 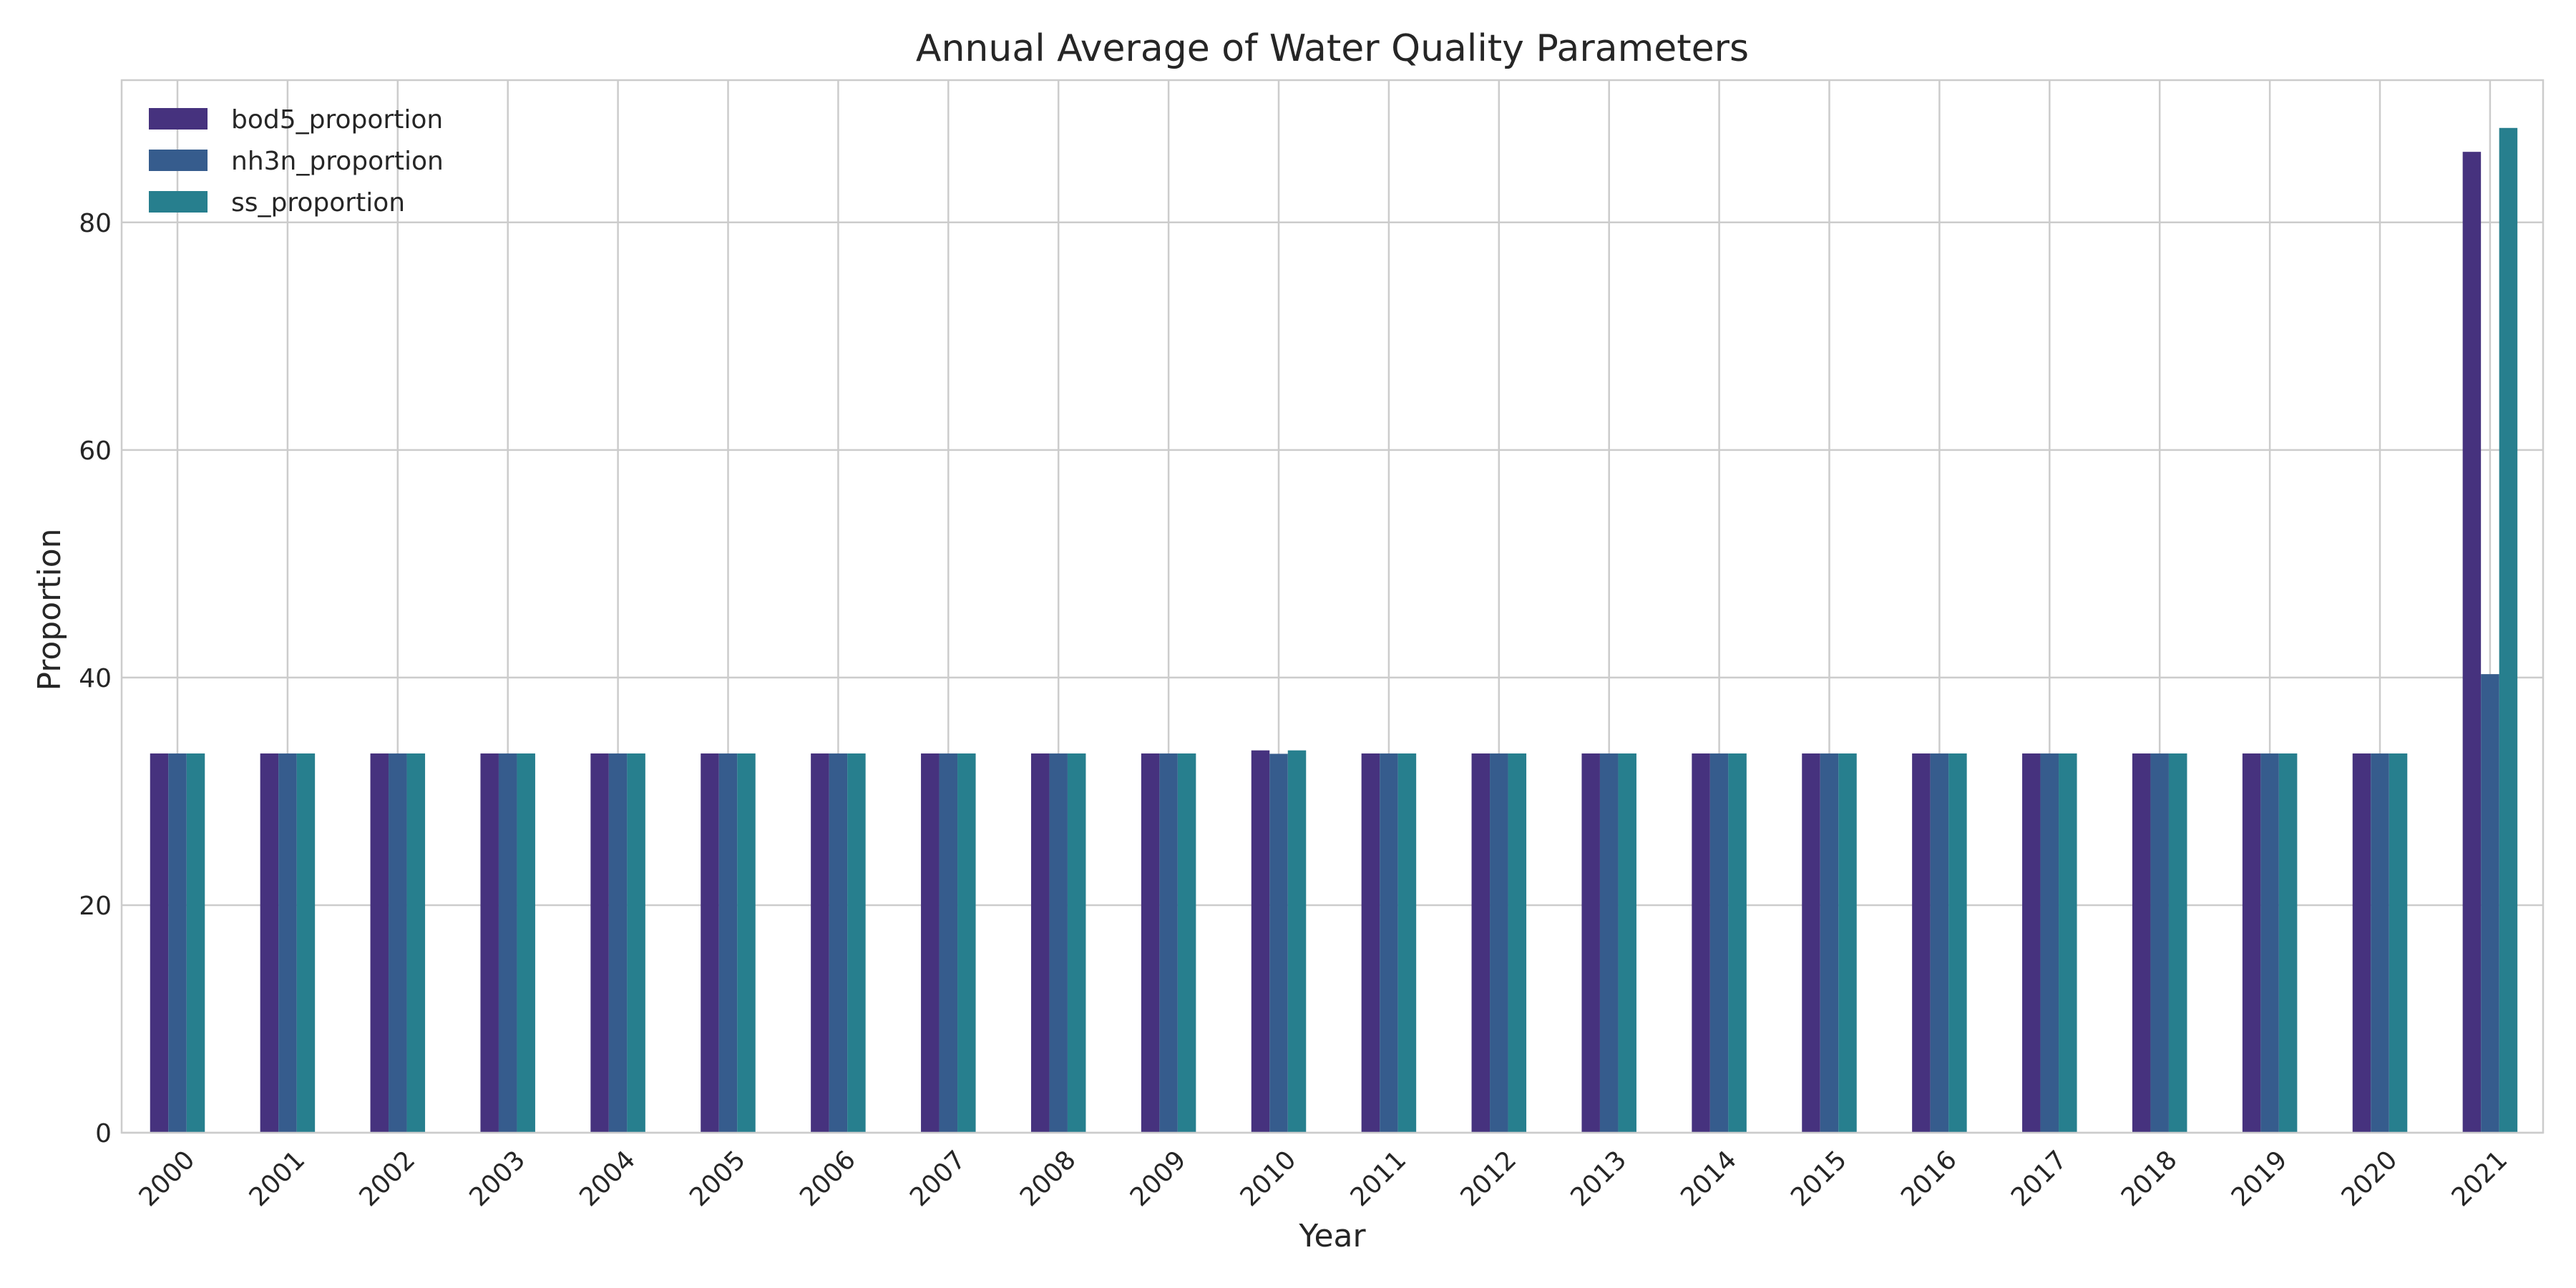 I want to click on bar-nh3n_proportion-2012, so click(x=1499, y=943).